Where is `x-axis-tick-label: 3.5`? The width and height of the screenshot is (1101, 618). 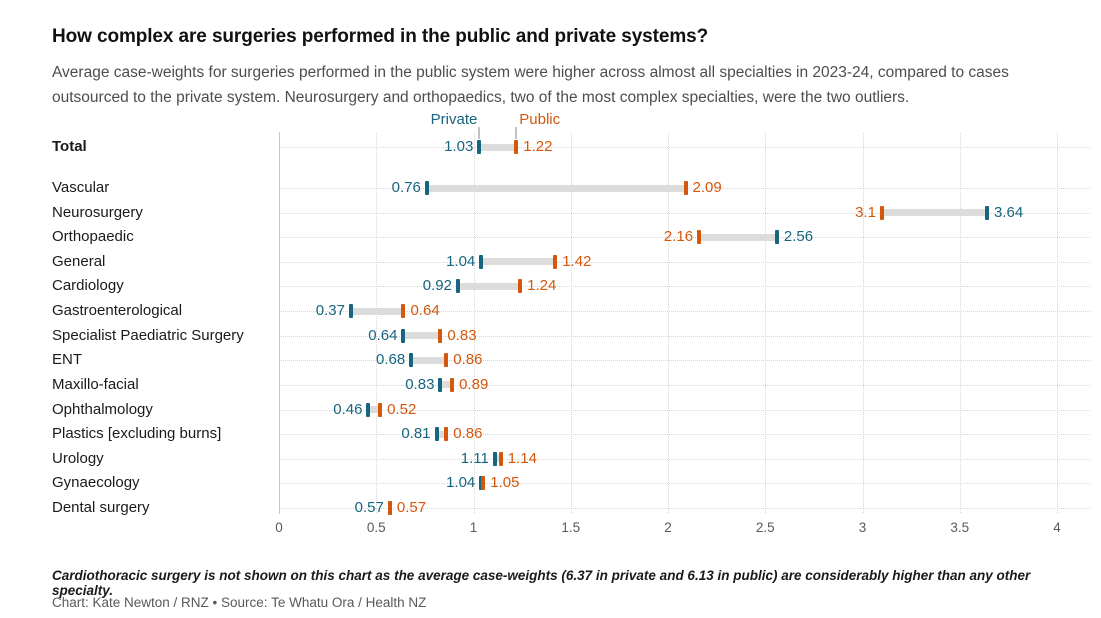 x-axis-tick-label: 3.5 is located at coordinates (960, 527).